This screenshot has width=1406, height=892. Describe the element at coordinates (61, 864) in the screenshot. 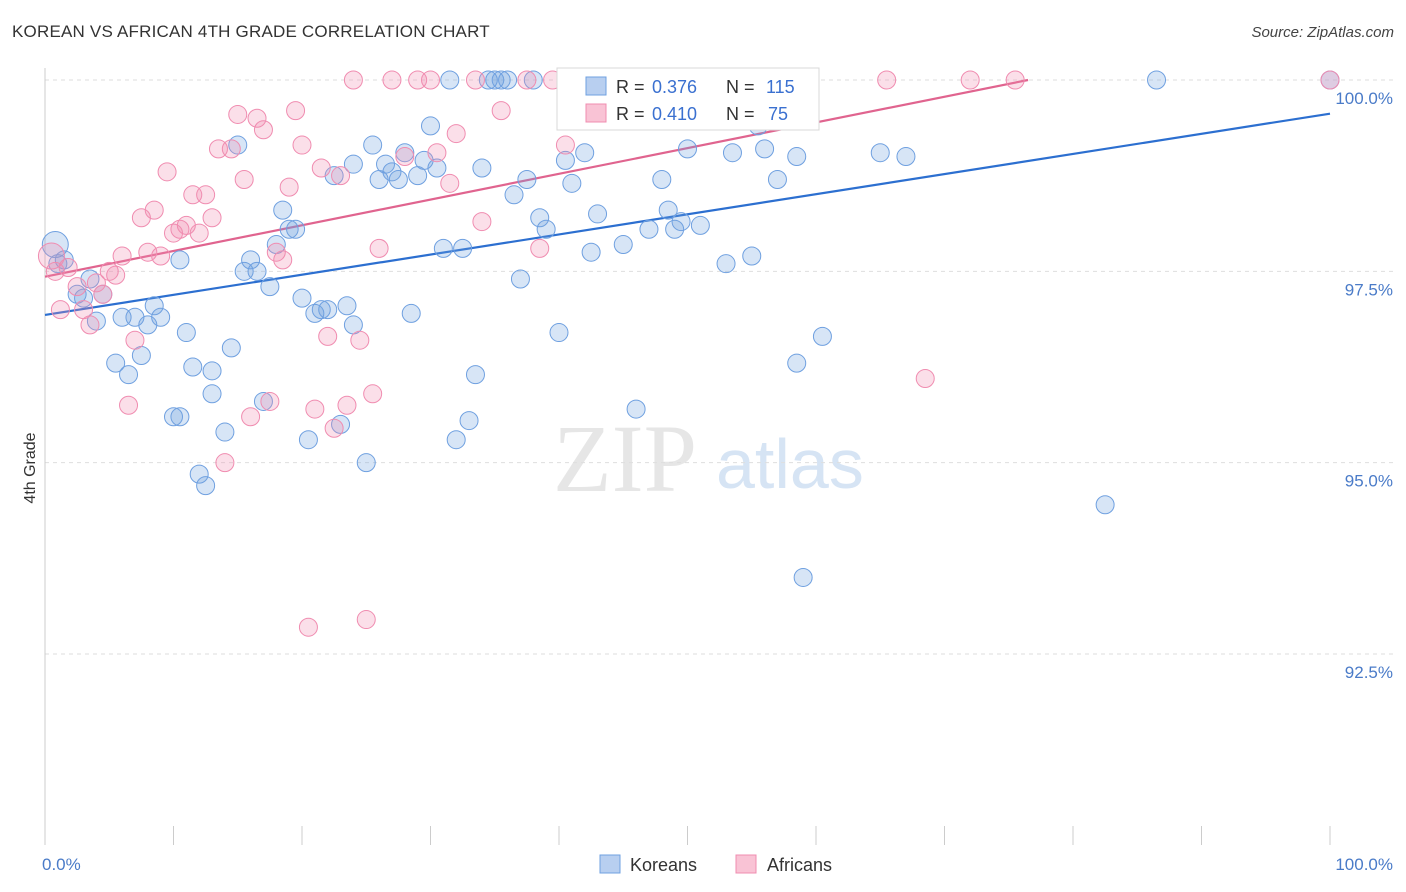

I see `x-tick-label-0: 0.0%` at that location.